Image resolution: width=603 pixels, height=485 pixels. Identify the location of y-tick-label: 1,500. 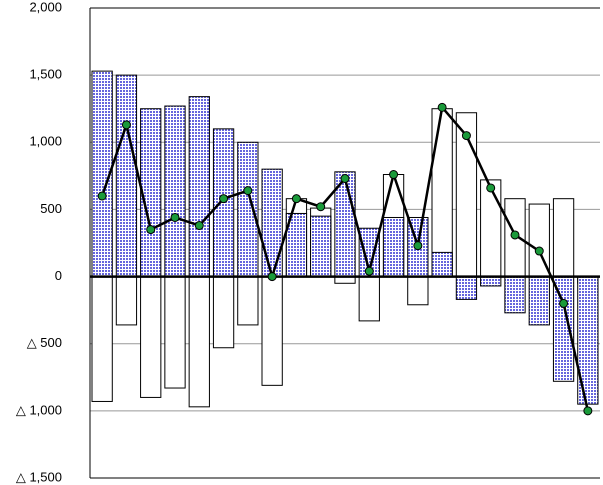
(45, 74).